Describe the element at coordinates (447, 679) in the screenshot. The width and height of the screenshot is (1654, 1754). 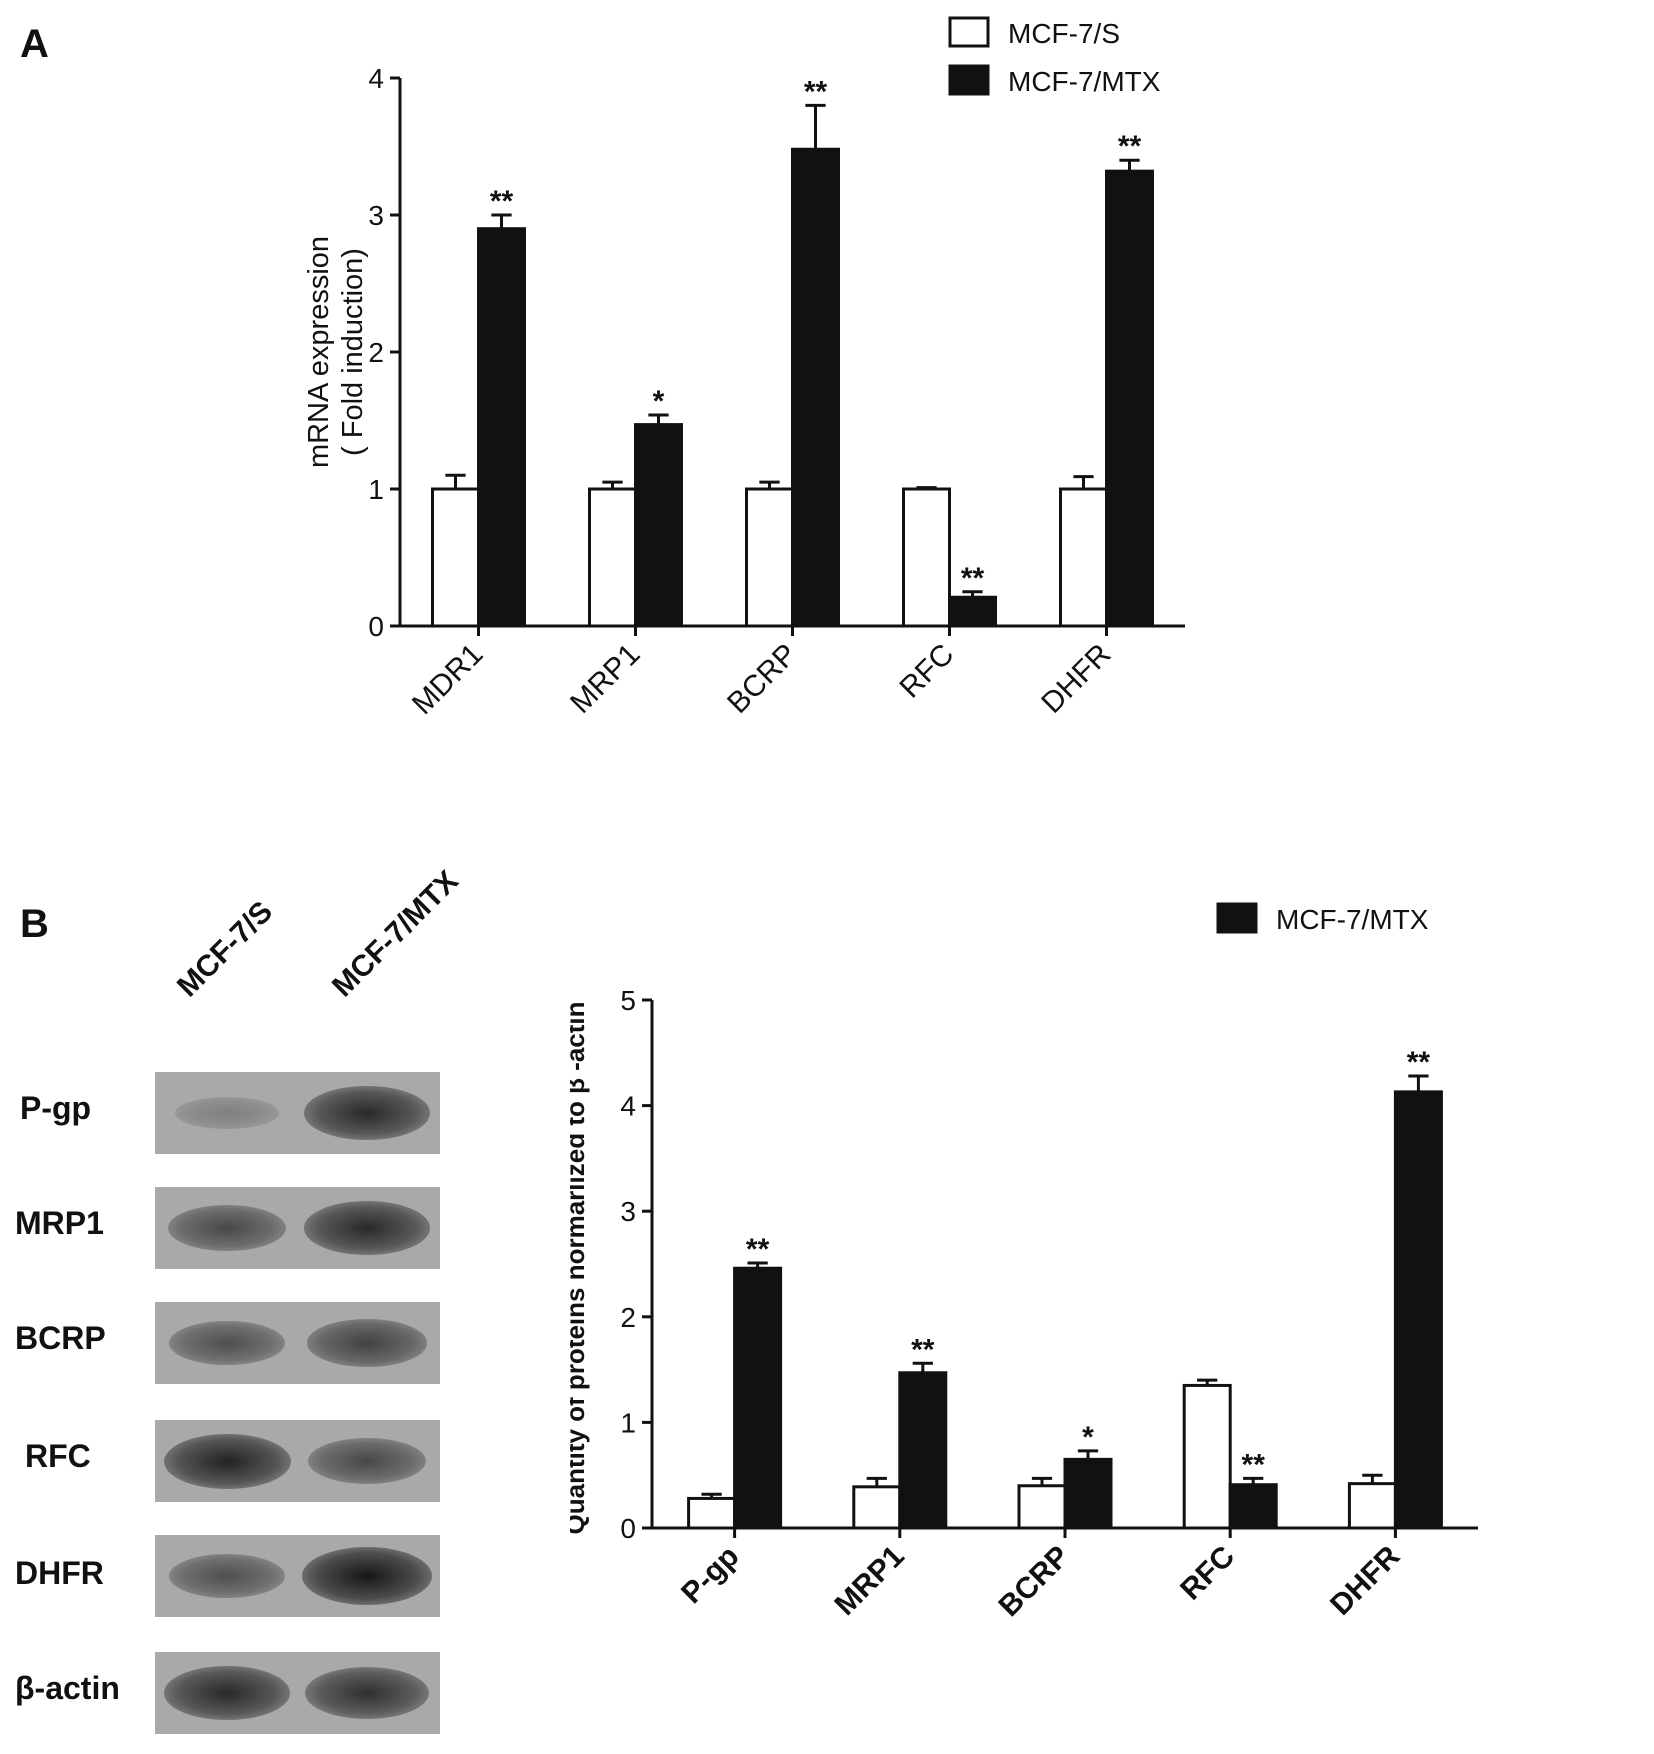
I see `x-category-label: MDR1` at that location.